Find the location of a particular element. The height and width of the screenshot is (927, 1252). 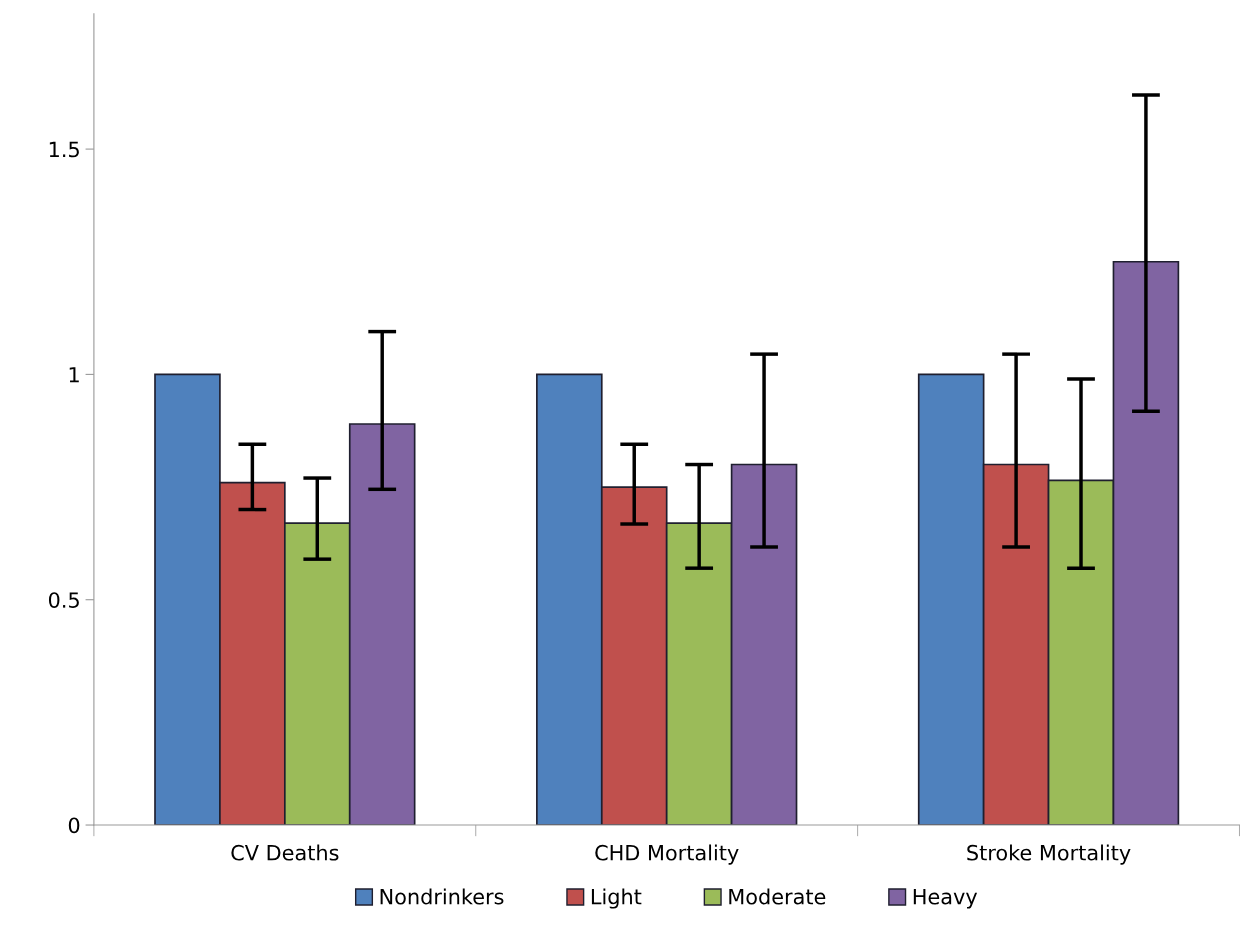

legend-label: Nondrinkers is located at coordinates (442, 896).